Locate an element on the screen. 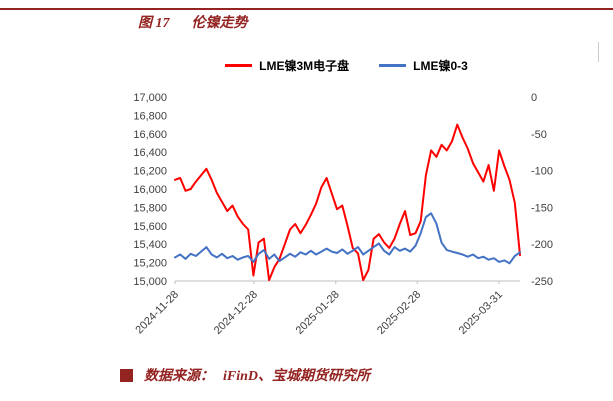 The width and height of the screenshot is (613, 401). left-axis-tick-label: 15,800 is located at coordinates (150, 208).